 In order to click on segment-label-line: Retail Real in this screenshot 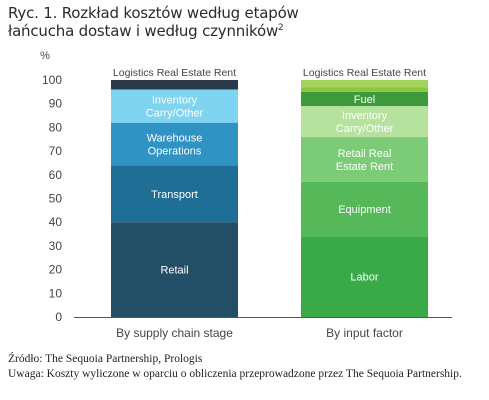, I will do `click(365, 154)`.